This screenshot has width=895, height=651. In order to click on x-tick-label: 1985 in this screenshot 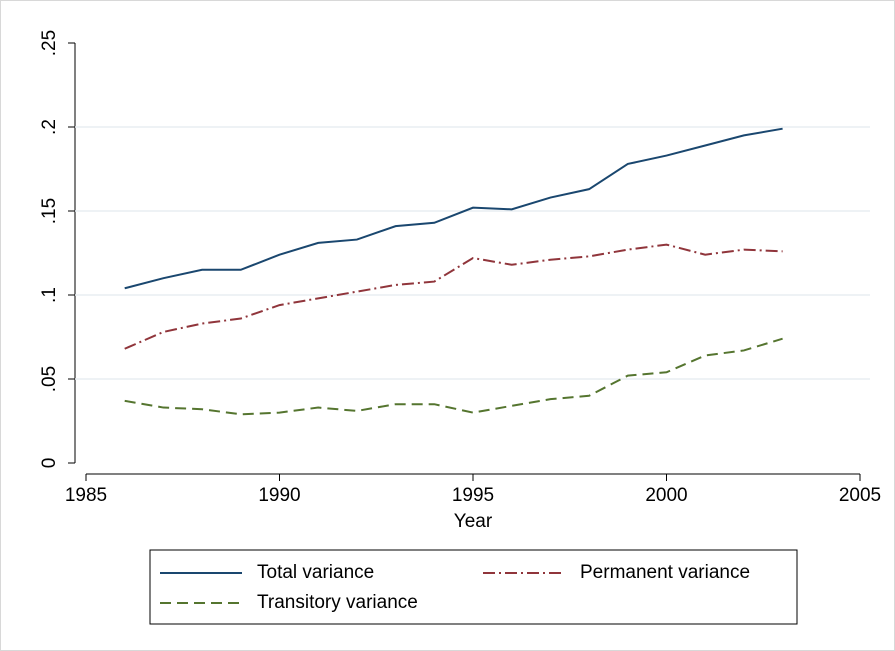, I will do `click(86, 495)`.